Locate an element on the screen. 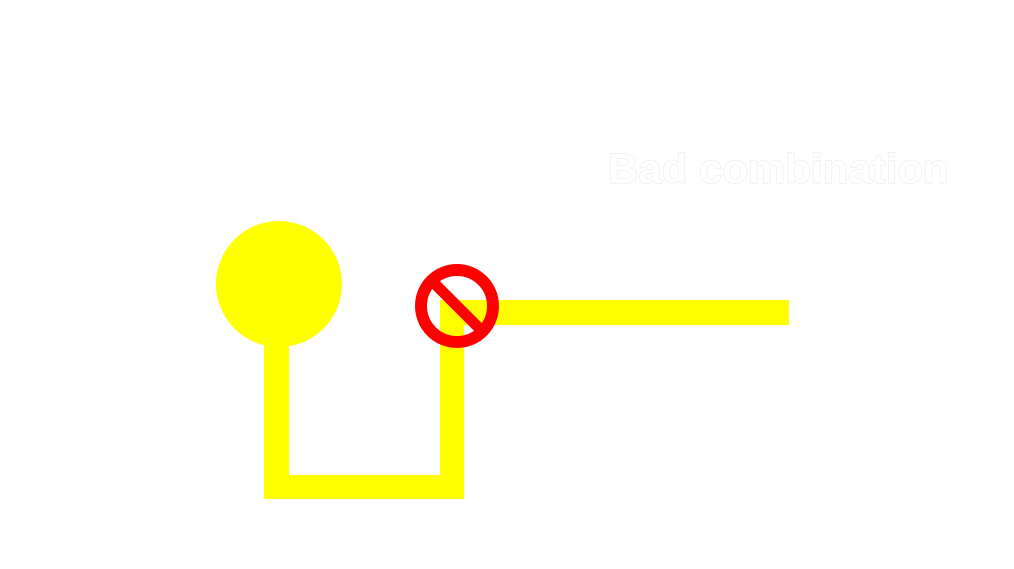  path-segment-right-riser is located at coordinates (452, 399).